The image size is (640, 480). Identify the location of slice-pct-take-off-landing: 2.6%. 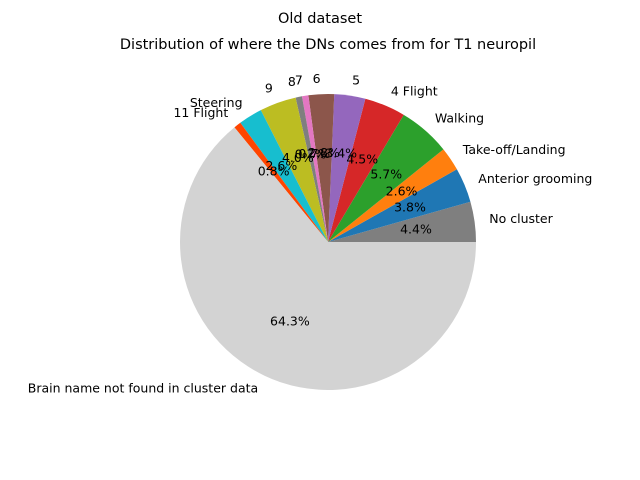
(402, 191).